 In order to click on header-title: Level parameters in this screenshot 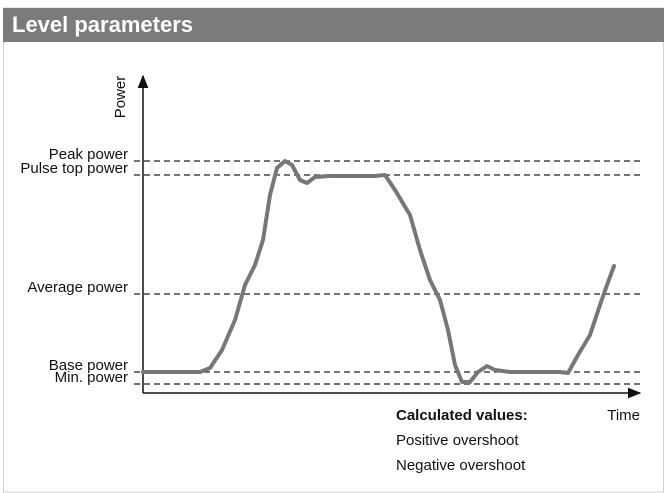, I will do `click(102, 24)`.